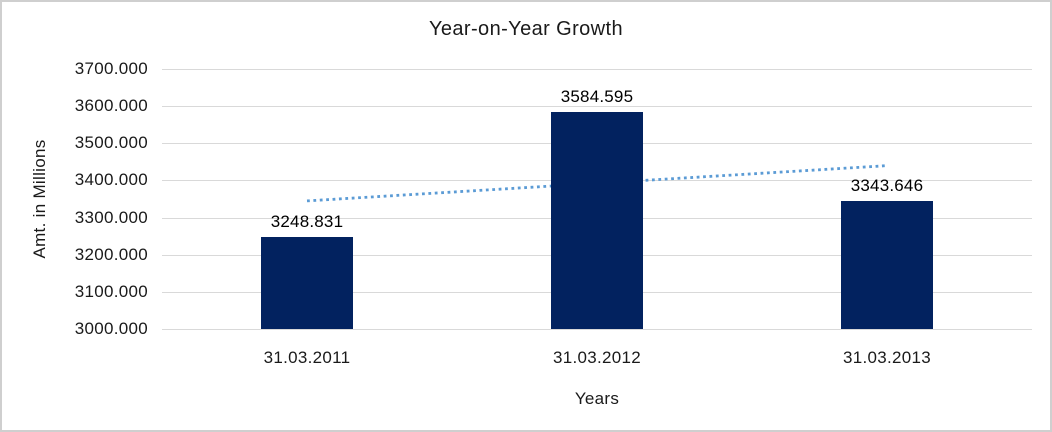 This screenshot has height=432, width=1052. I want to click on y-tick-label: 3400.000, so click(111, 180).